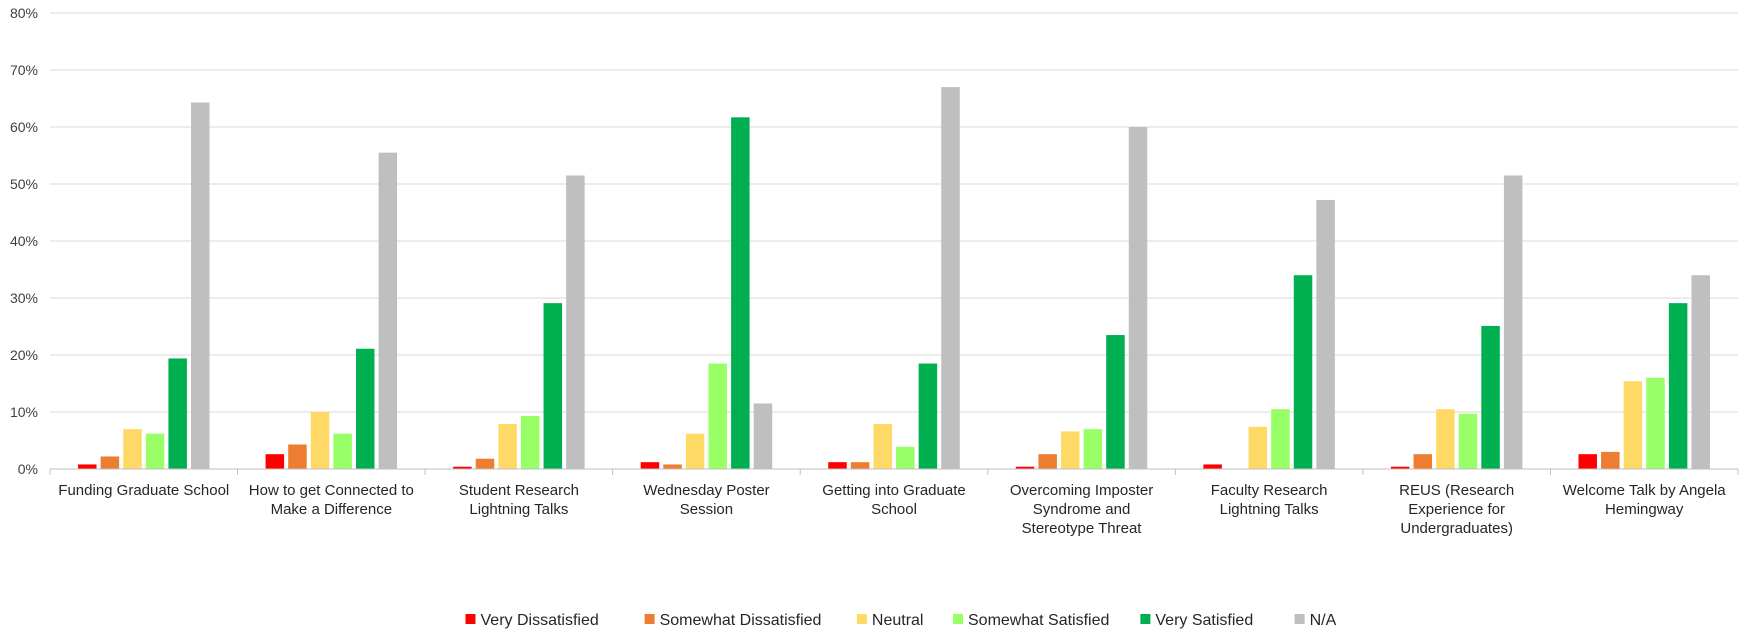  Describe the element at coordinates (706, 500) in the screenshot. I see `category-label: Wednesday Poster Session` at that location.